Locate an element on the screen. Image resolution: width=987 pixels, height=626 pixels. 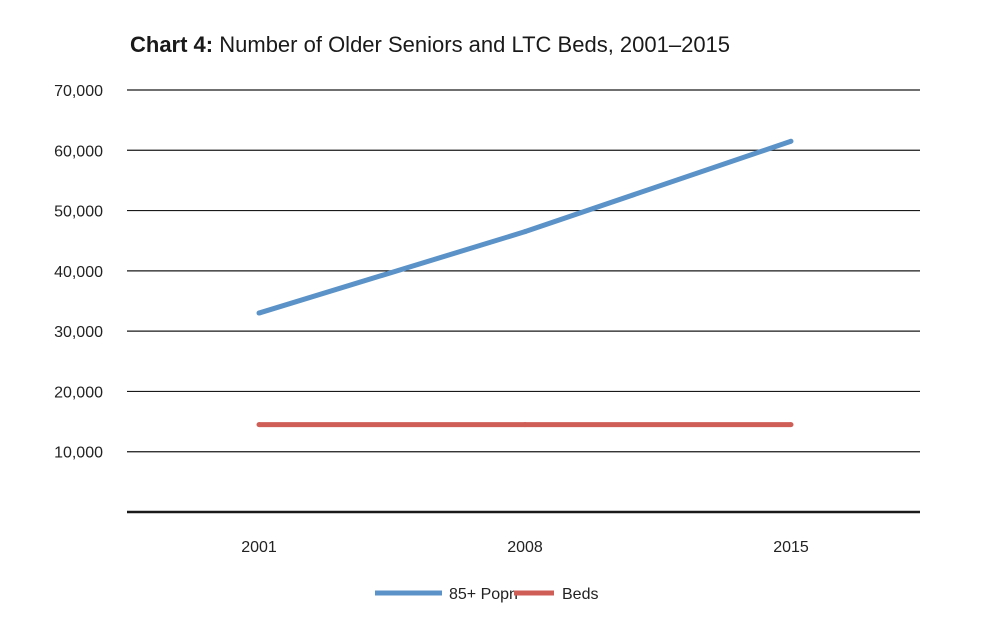
y-tick-label: 30,000 is located at coordinates (78, 332).